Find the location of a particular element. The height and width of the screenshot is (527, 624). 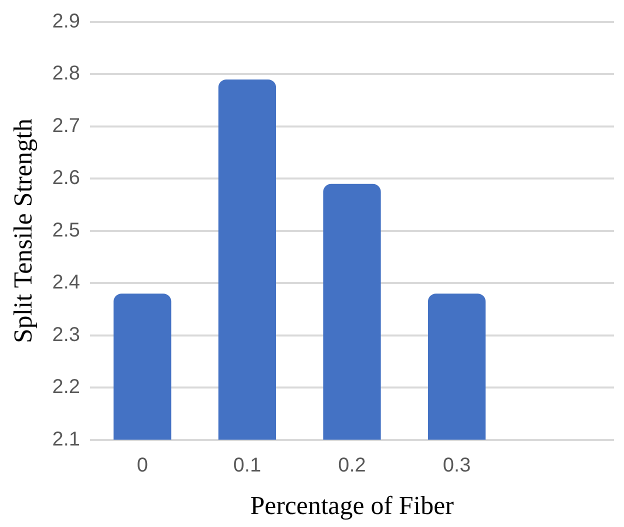

y-tick-label: 2.4 is located at coordinates (66, 283).